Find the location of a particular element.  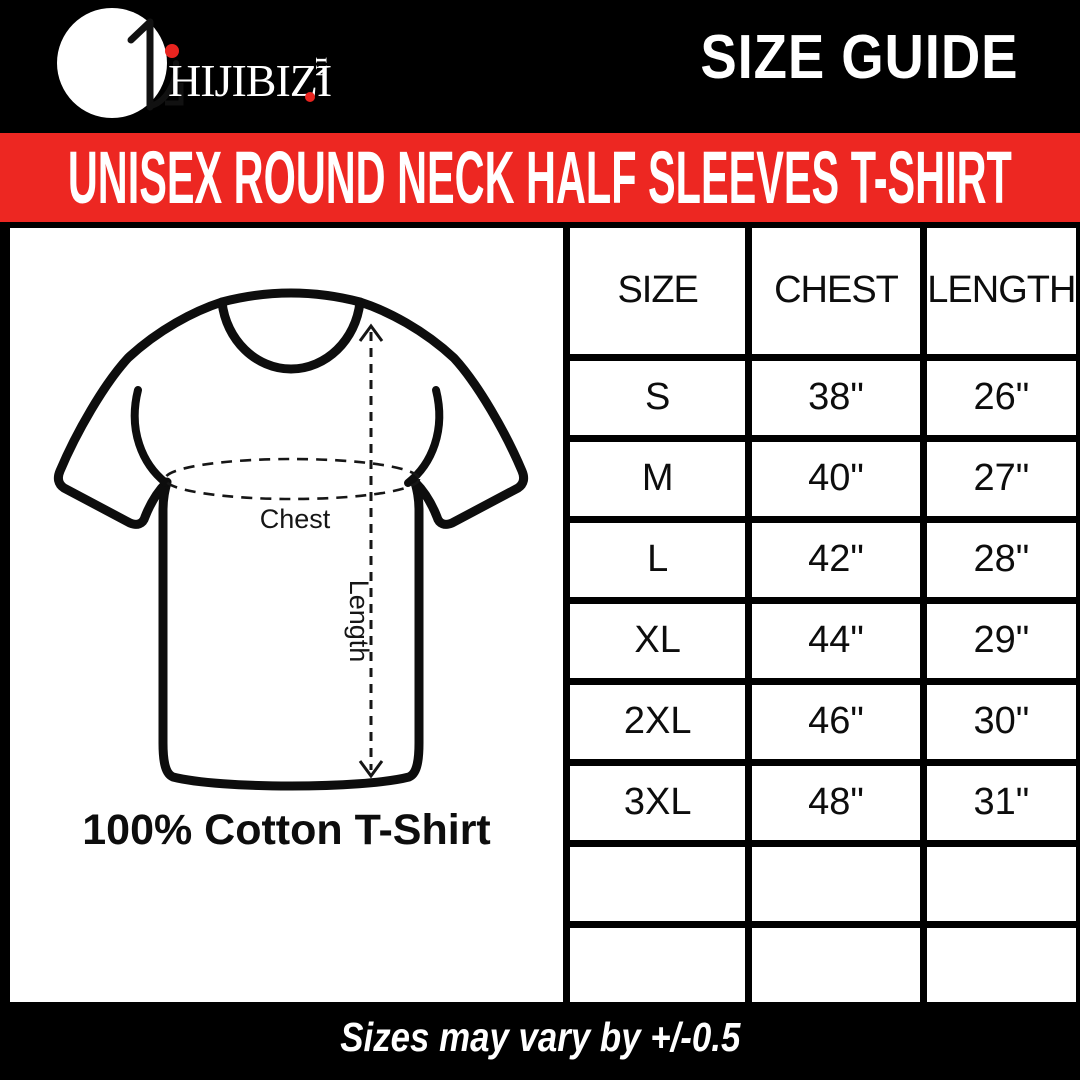

row-s-chest: 38" is located at coordinates (836, 397).